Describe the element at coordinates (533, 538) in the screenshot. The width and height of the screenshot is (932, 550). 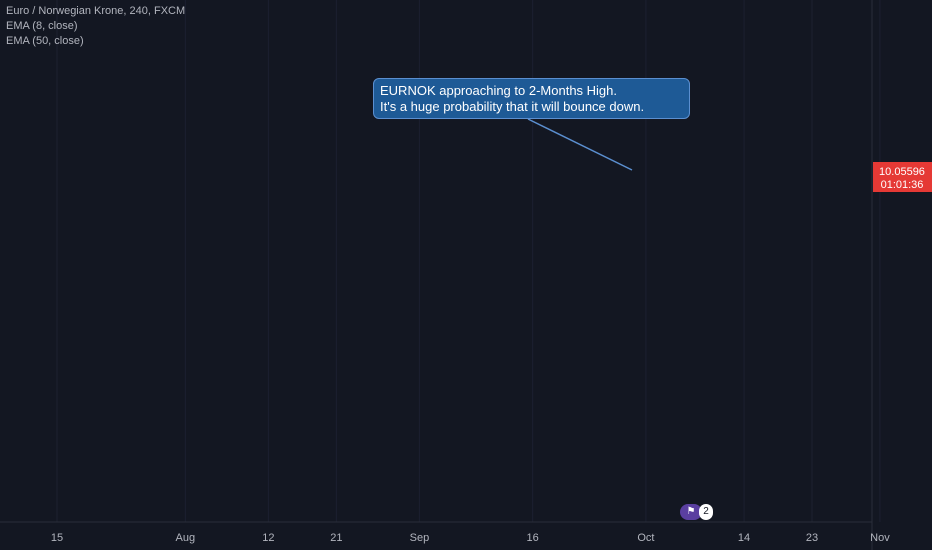
I see `time-tick-label: 16` at that location.